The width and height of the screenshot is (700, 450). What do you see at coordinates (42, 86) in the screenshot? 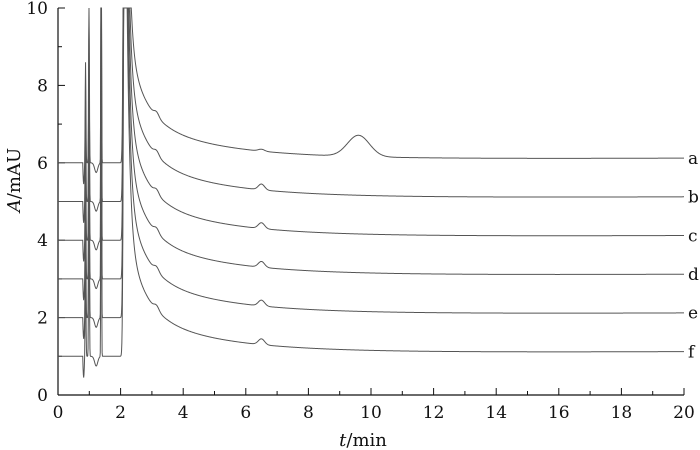
I see `y-tick-label: 8` at bounding box center [42, 86].